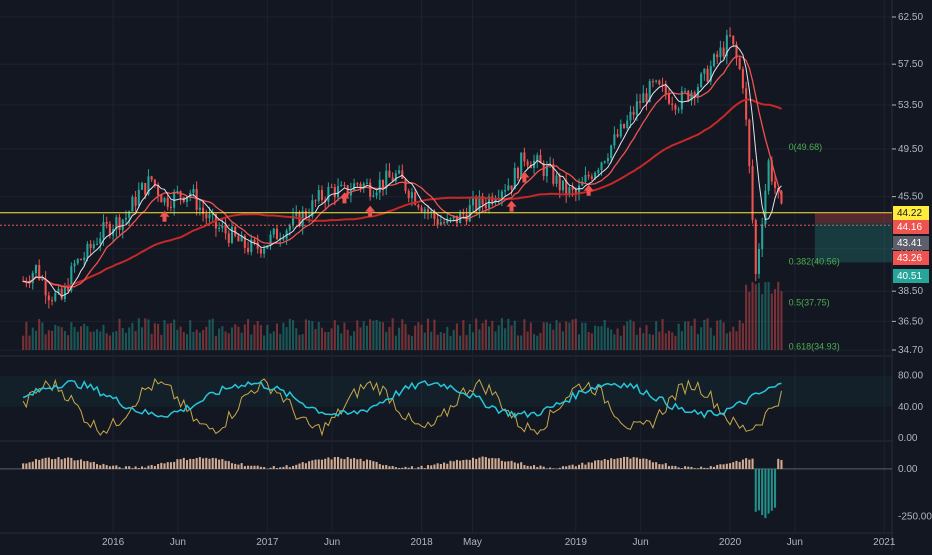 Image resolution: width=932 pixels, height=555 pixels. Describe the element at coordinates (806, 147) in the screenshot. I see `fib-label: 0(49.68)` at that location.